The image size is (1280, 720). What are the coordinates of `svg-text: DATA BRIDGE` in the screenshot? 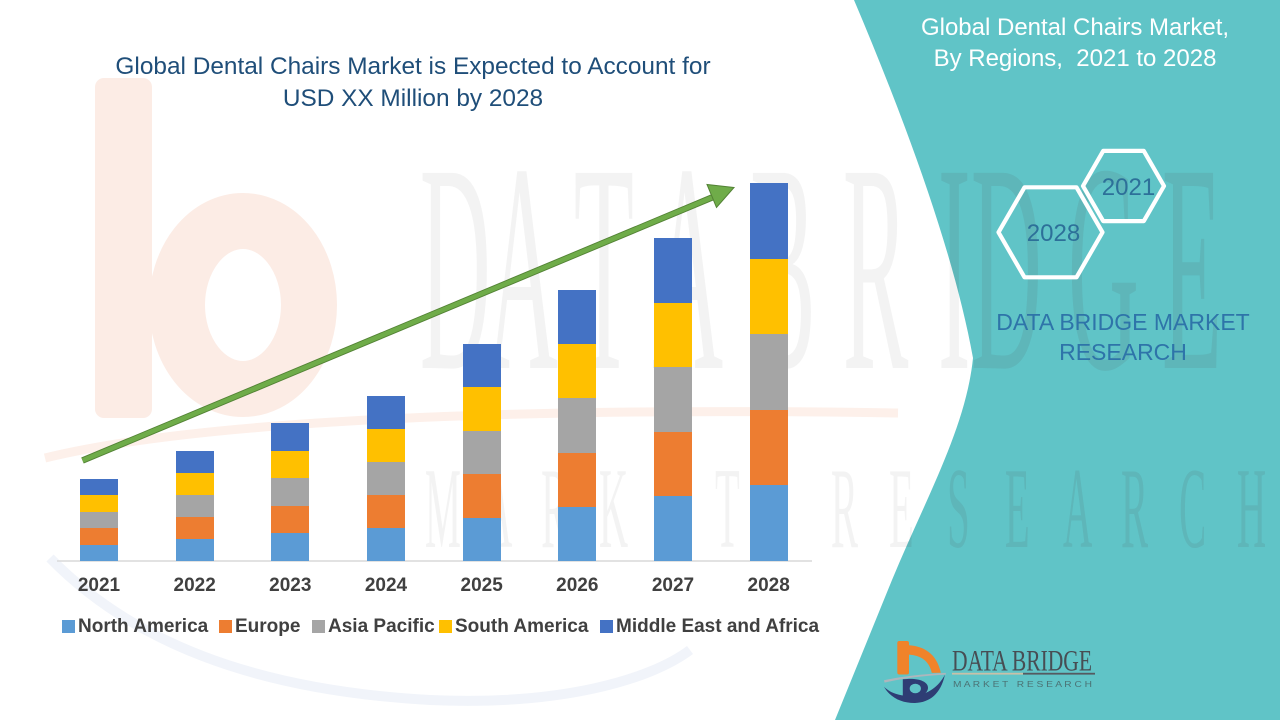 It's located at (1022, 661).